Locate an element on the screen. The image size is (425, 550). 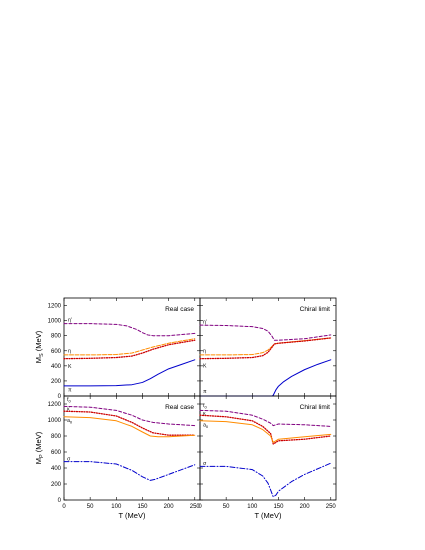
y-axis-label: MS (MeV) is located at coordinates (39, 346).